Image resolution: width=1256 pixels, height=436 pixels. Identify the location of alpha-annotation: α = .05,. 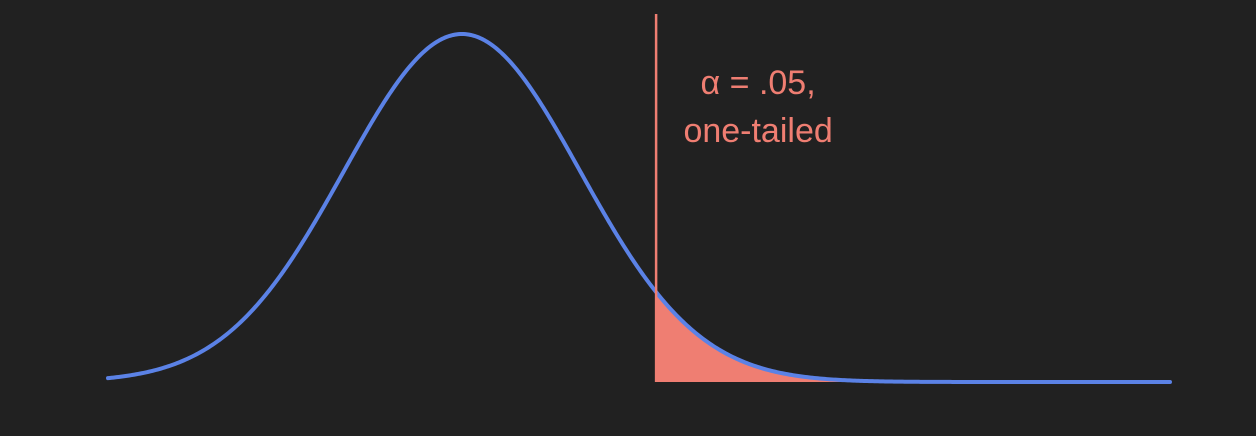
(758, 83).